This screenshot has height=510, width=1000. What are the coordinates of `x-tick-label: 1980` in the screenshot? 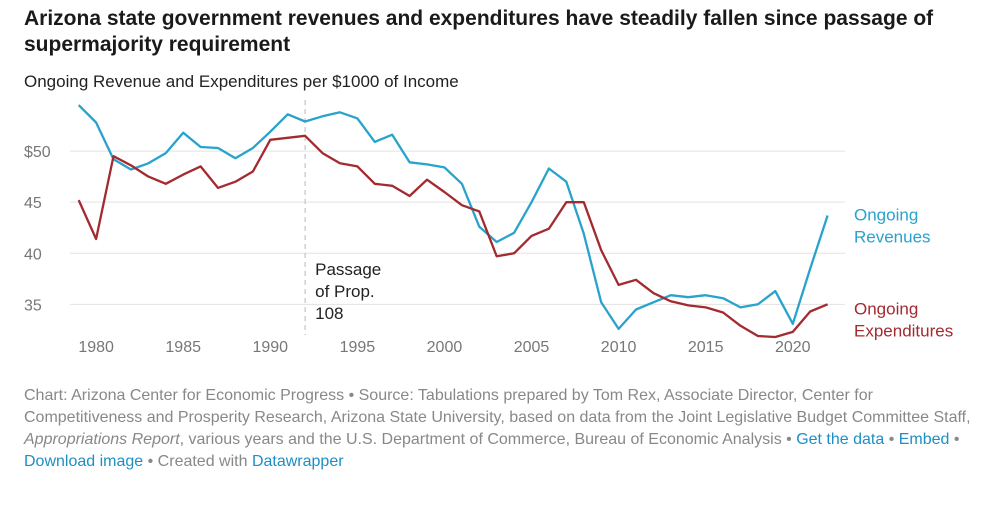 It's located at (96, 347).